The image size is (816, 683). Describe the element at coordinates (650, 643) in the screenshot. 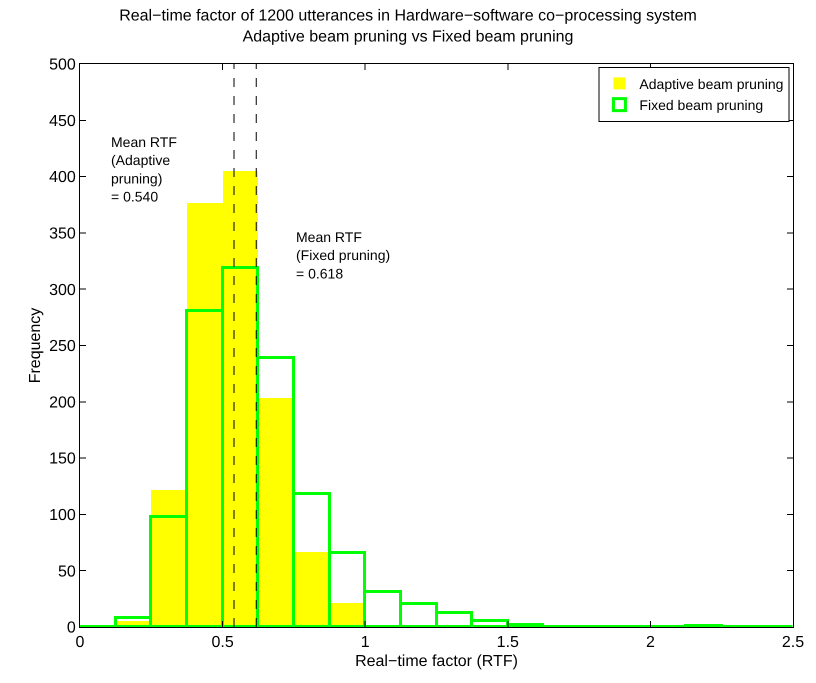

I see `x-tick-label: 2` at that location.